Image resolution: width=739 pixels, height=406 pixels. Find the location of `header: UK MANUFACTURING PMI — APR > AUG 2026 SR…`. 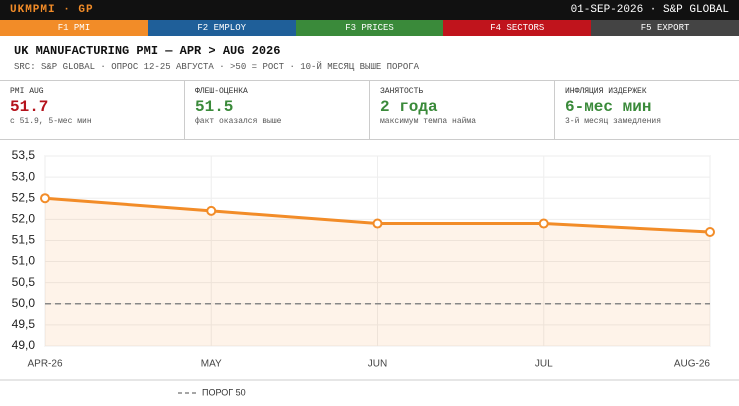

header: UK MANUFACTURING PMI — APR > AUG 2026 SR… is located at coordinates (369, 58).